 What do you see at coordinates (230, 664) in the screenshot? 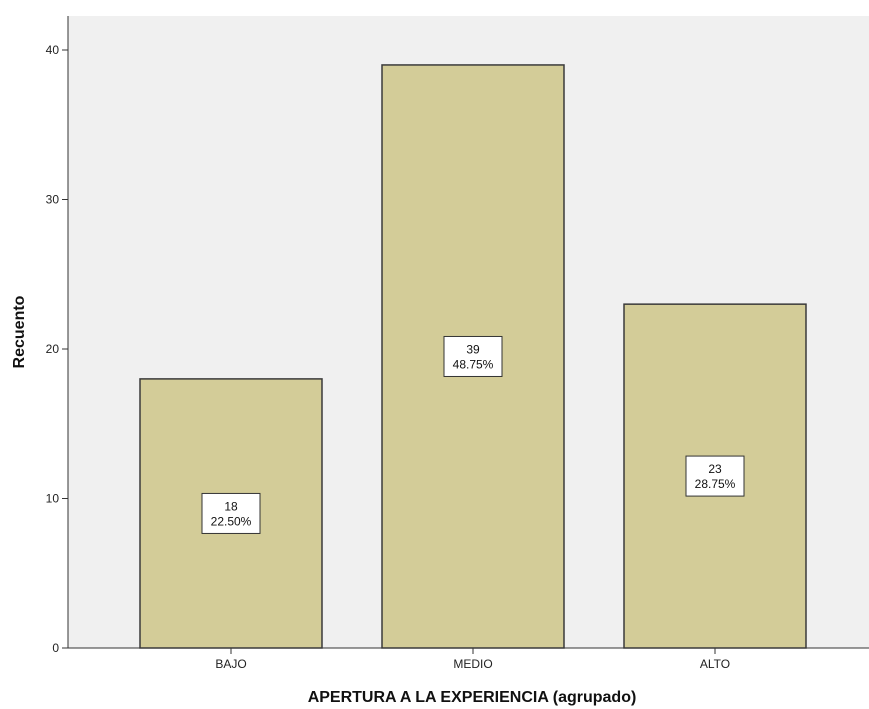
I see `x-tick-label: BAJO` at bounding box center [230, 664].